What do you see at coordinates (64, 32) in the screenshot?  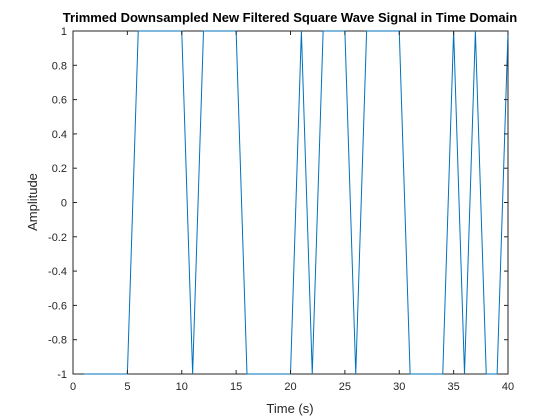 I see `y-tick-label: 1` at bounding box center [64, 32].